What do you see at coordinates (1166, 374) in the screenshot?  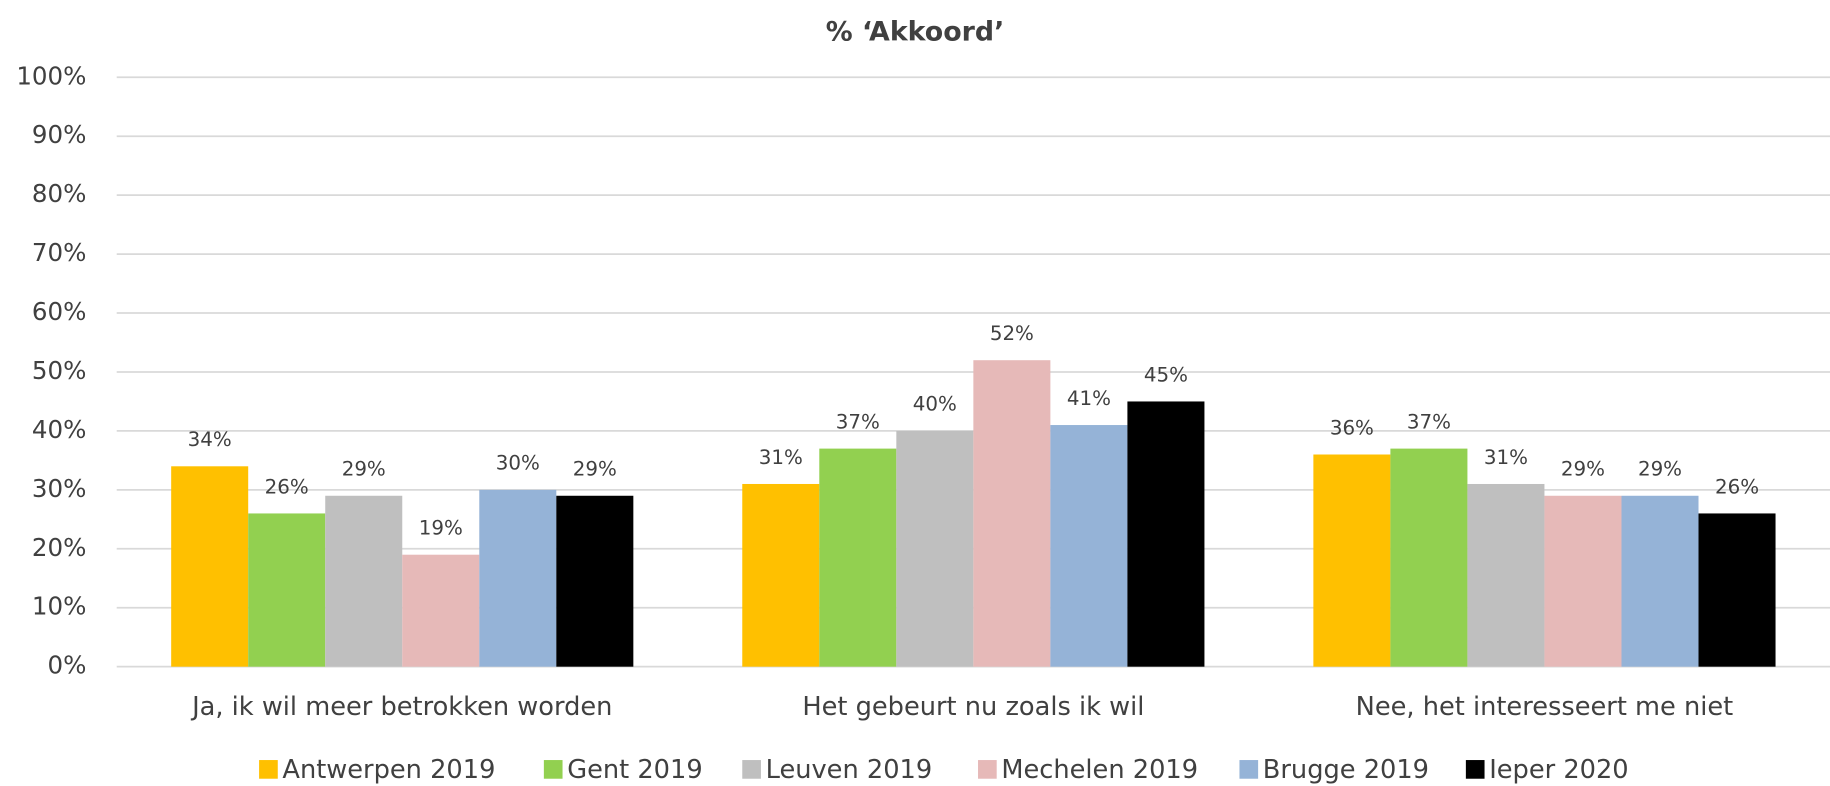 I see `value-label: 45%` at bounding box center [1166, 374].